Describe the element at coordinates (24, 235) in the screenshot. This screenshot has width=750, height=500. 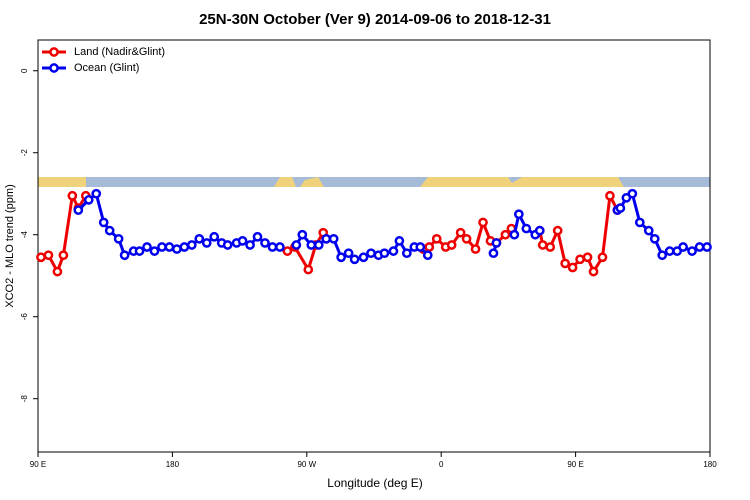
I see `y-tick-label: -4` at that location.